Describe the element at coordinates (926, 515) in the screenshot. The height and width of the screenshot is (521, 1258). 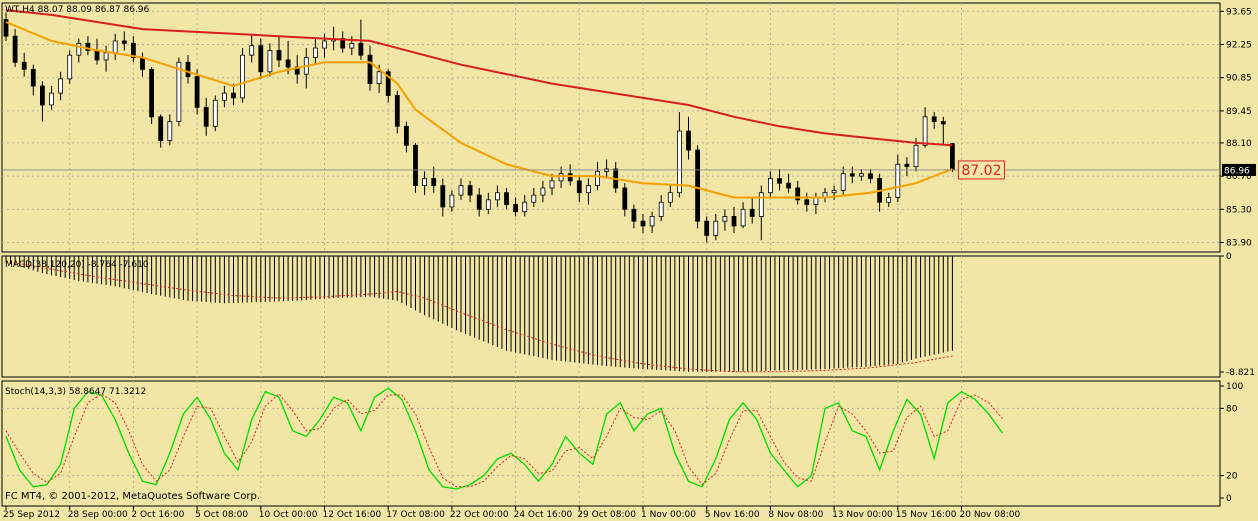
I see `time-tick-label: 15 Nov 16:00` at that location.